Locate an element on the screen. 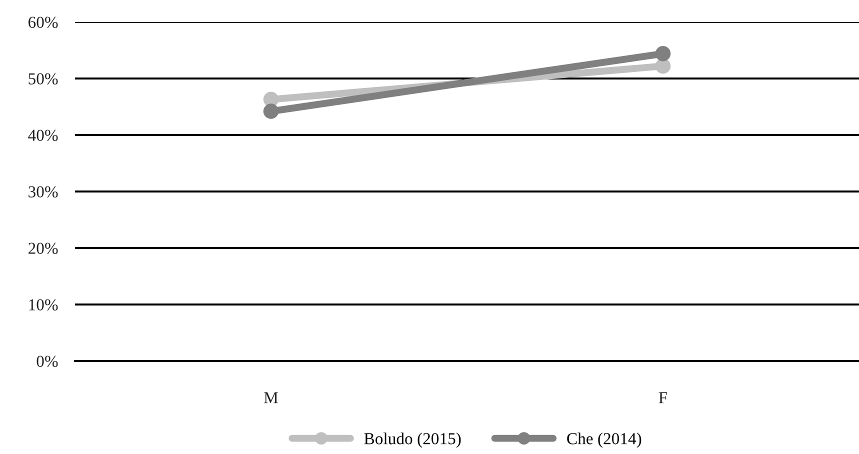 The image size is (859, 454). x-tick-label: M is located at coordinates (271, 398).